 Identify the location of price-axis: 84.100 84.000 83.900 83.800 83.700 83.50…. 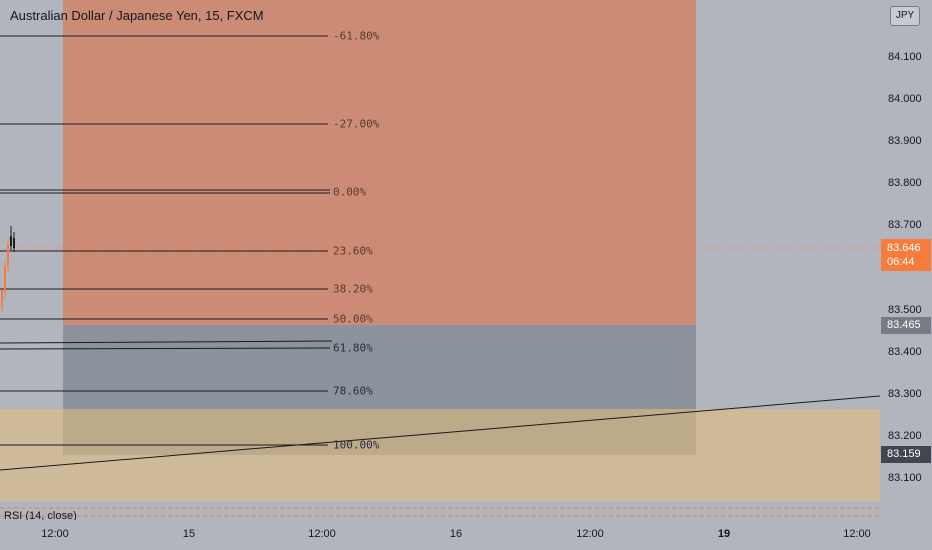
(906, 260).